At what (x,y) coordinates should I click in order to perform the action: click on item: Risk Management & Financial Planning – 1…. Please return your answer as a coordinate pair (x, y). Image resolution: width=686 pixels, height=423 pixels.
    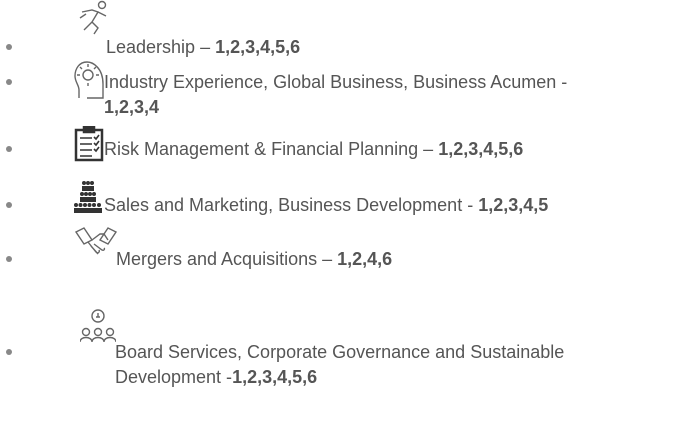
    Looking at the image, I should click on (313, 149).